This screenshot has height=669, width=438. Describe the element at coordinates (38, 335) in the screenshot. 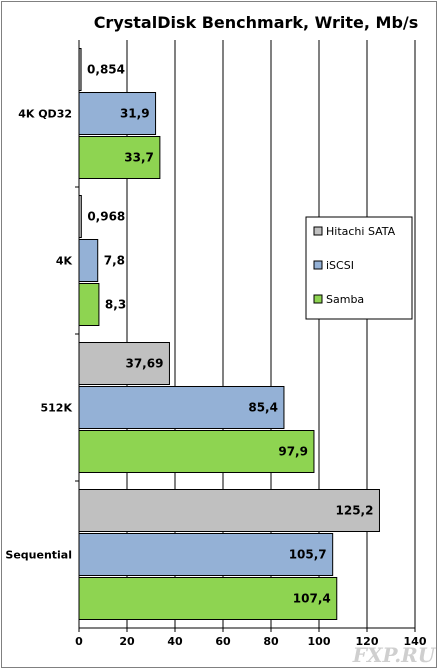

I see `category-labels: 4K QD32 4K 512K Sequential` at that location.